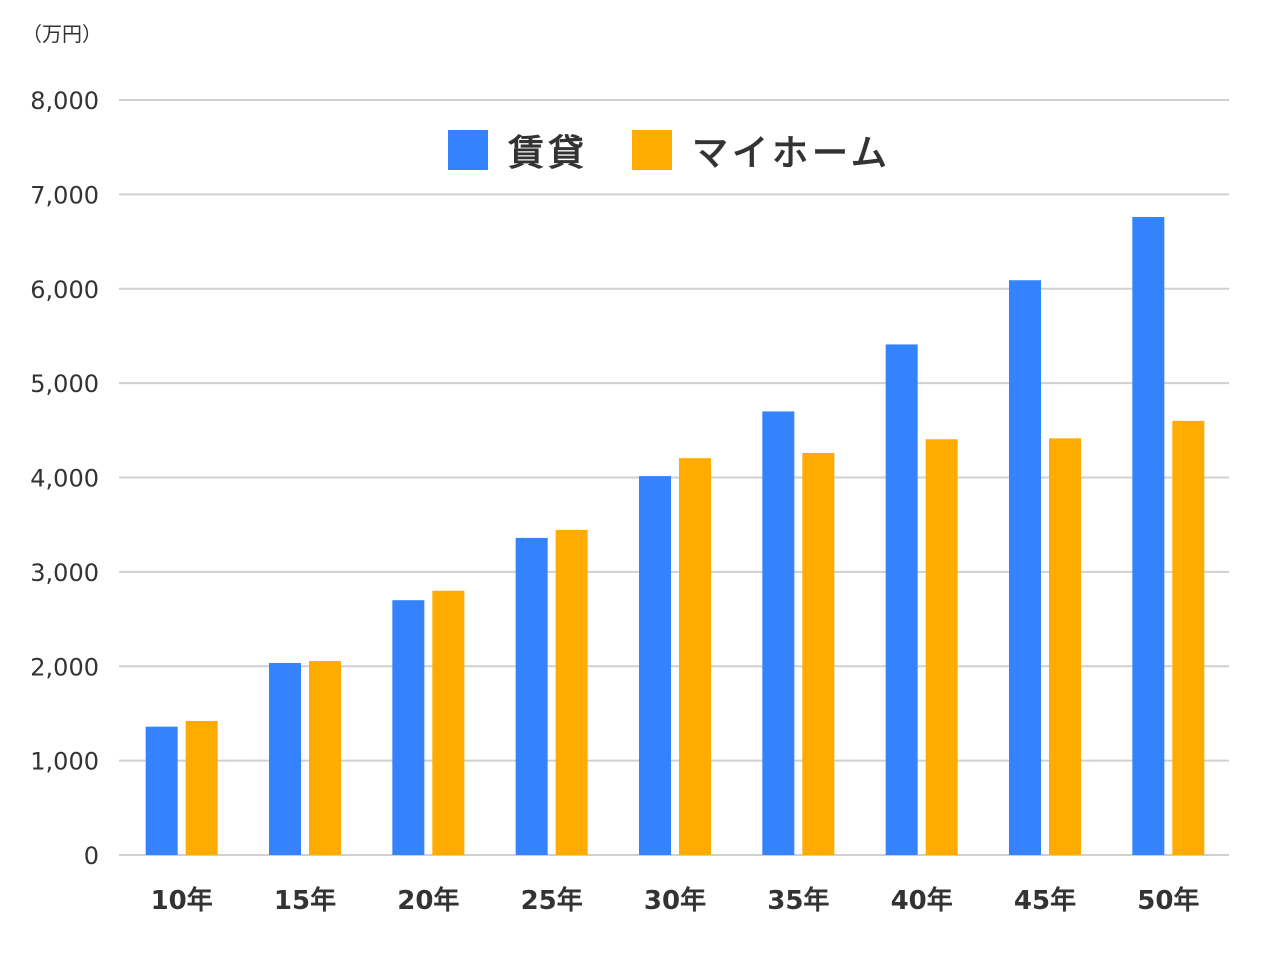 This screenshot has width=1280, height=960. Describe the element at coordinates (1045, 900) in the screenshot. I see `x-tick-label: 45年` at that location.